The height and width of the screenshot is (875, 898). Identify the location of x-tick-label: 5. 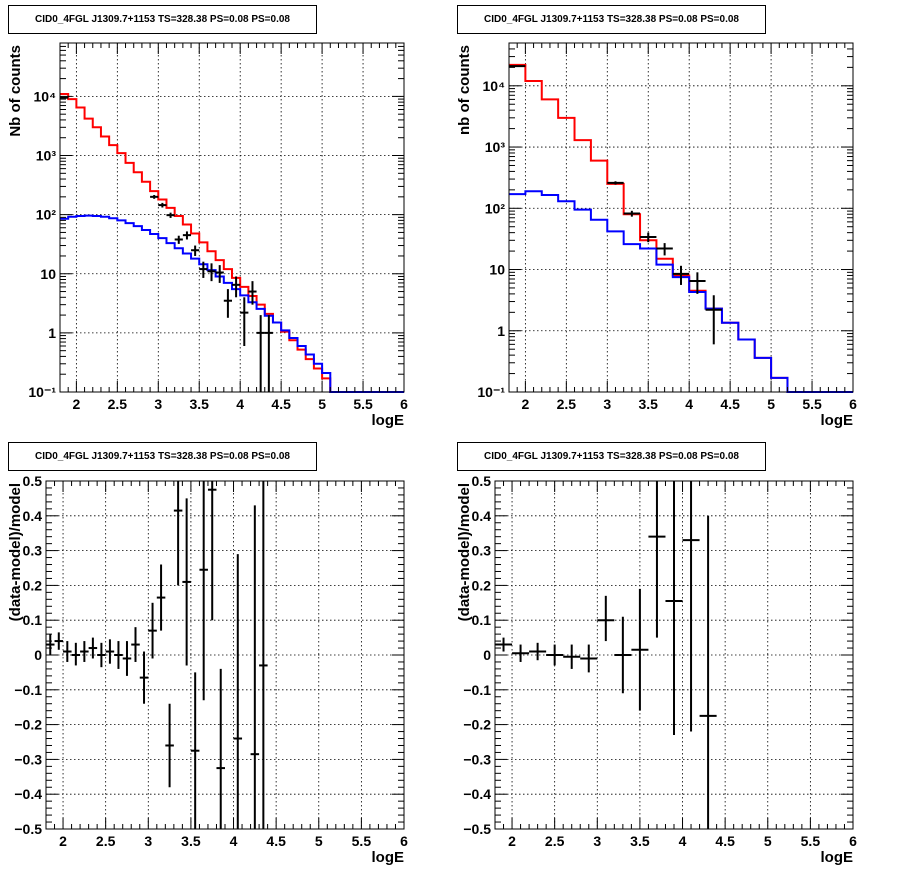
(771, 404).